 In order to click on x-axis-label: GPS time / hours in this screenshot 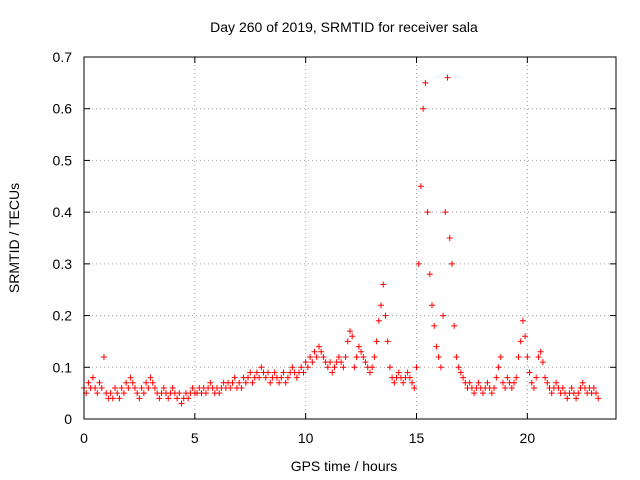, I will do `click(344, 466)`.